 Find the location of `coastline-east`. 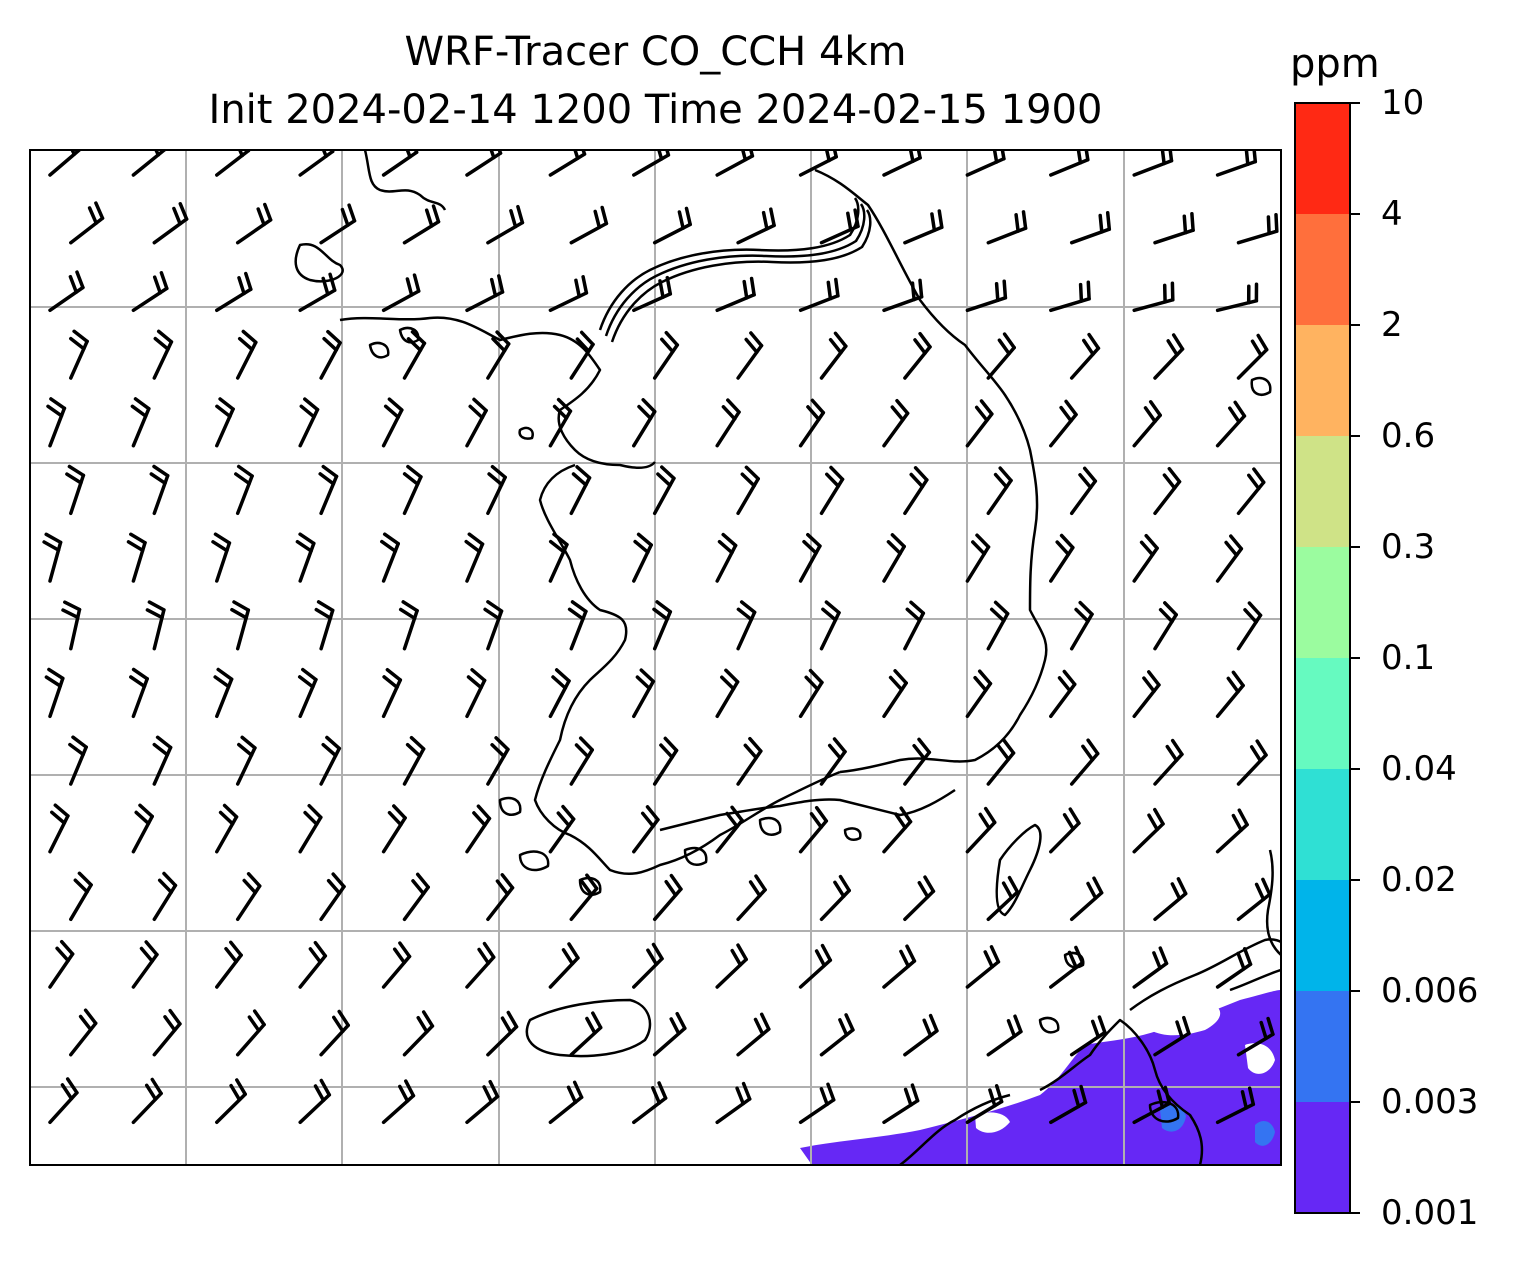

coastline-east is located at coordinates (931, 471).